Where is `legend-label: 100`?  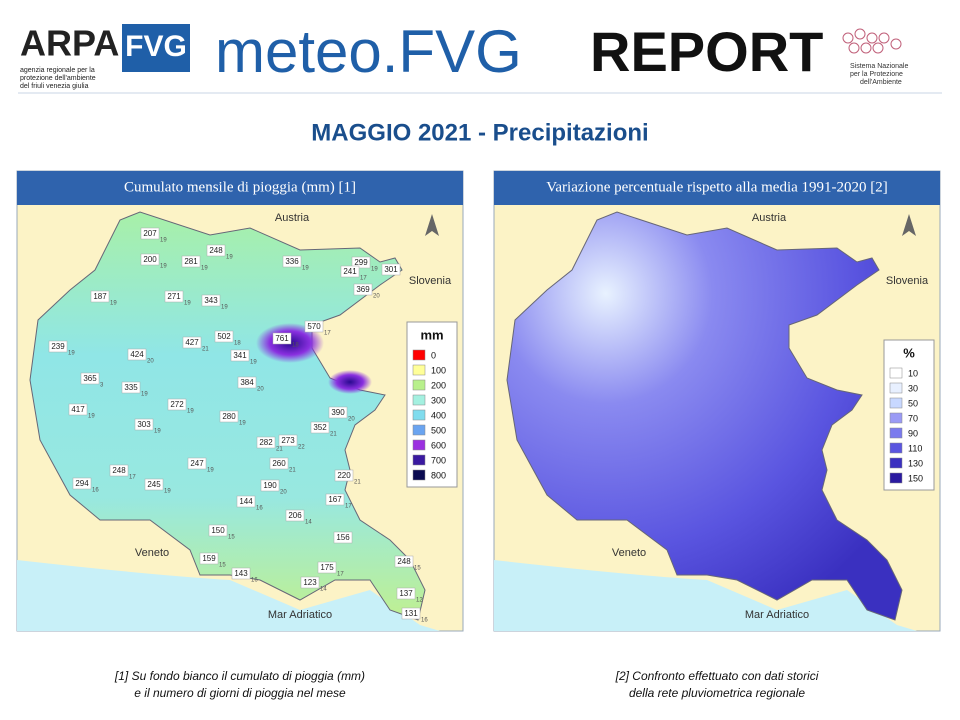
legend-label: 100 is located at coordinates (438, 370).